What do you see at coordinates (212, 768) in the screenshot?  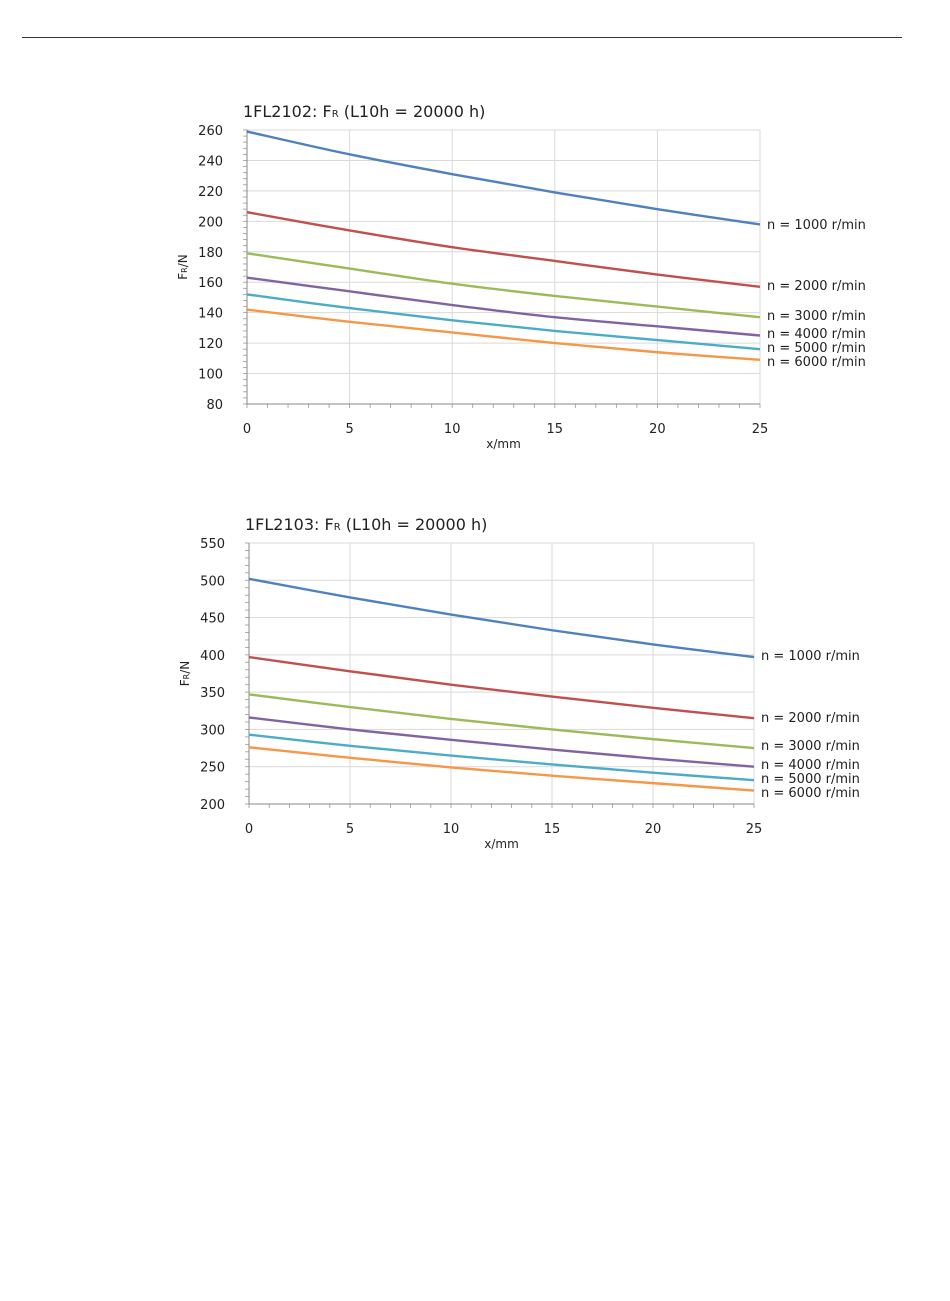 I see `y-tick-label: 250` at bounding box center [212, 768].